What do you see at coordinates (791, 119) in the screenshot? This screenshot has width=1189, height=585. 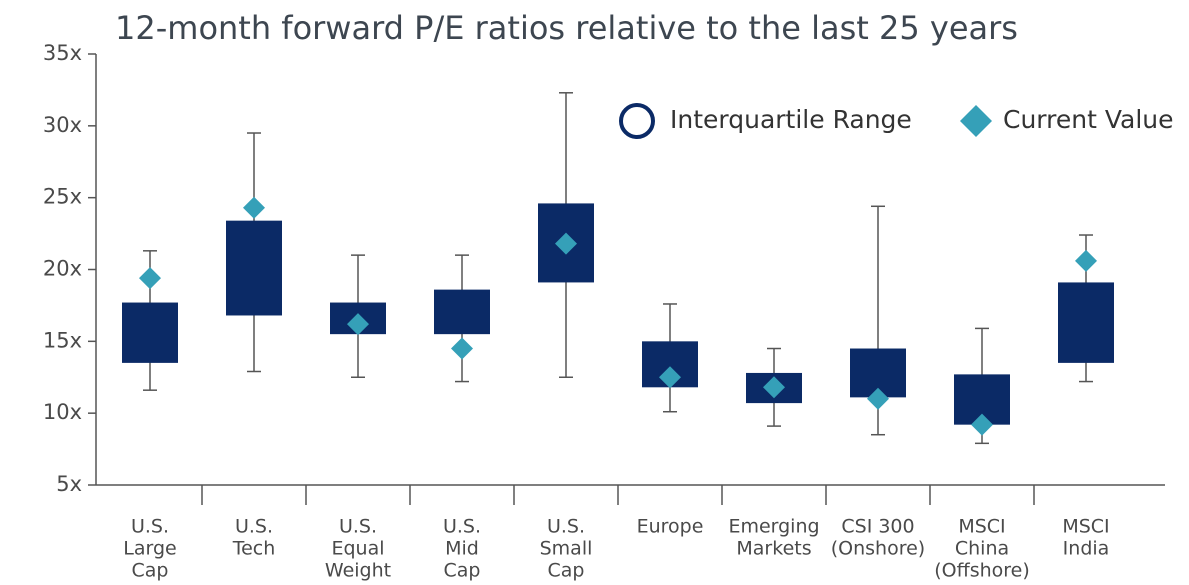 I see `legend-label: Interquartile Range` at bounding box center [791, 119].